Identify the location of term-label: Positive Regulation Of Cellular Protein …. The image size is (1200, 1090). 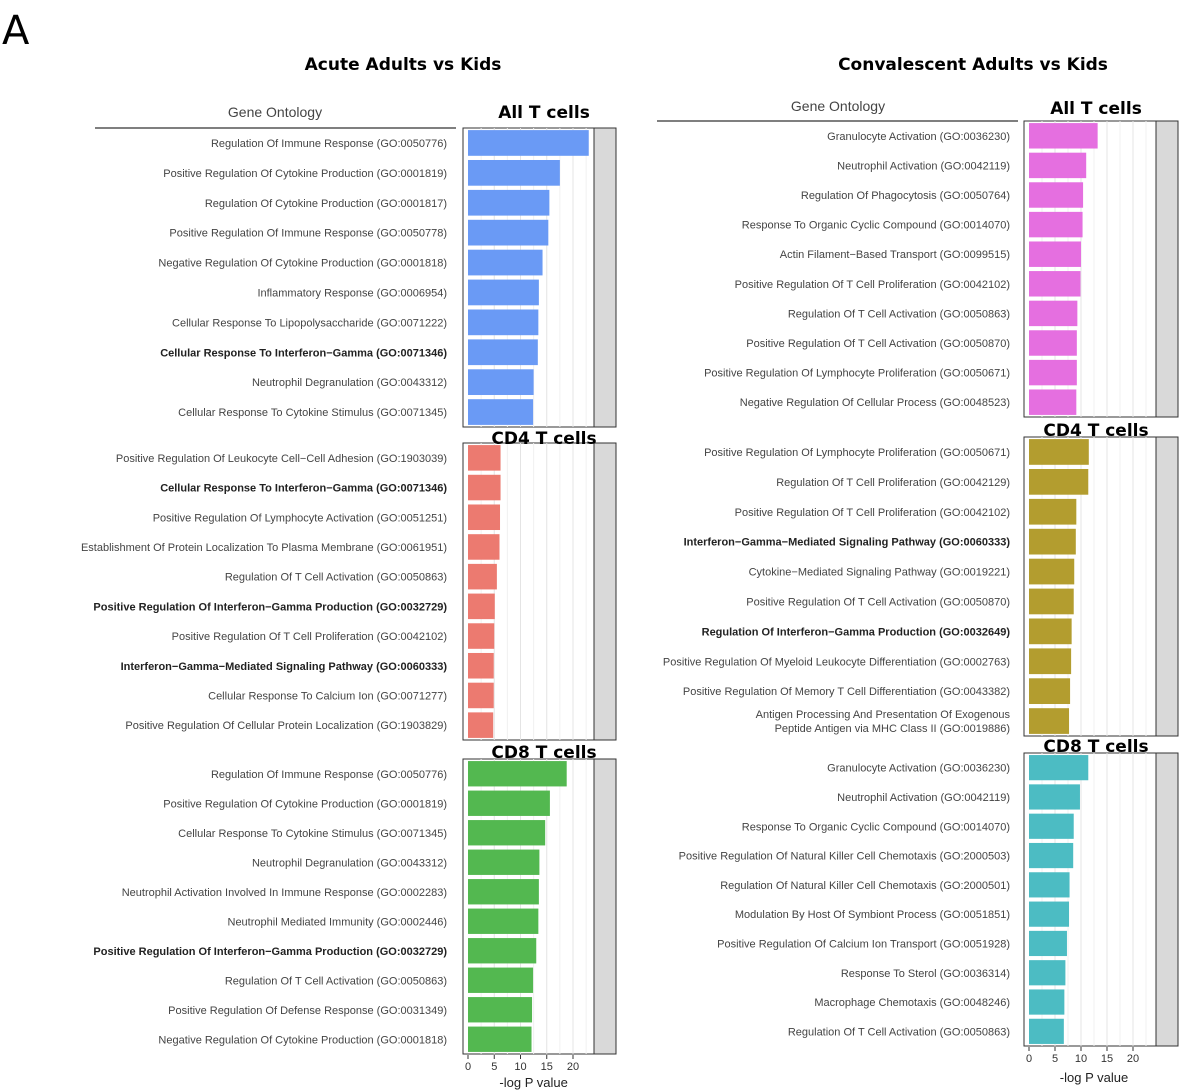
(286, 726).